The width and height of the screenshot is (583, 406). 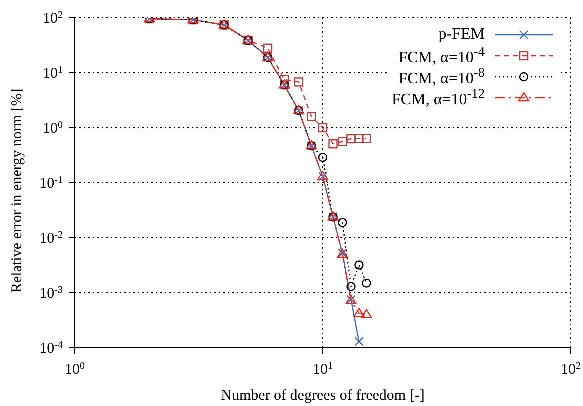 I want to click on legend-label: FCM, α=10$^{-4}$, so click(x=441, y=56).